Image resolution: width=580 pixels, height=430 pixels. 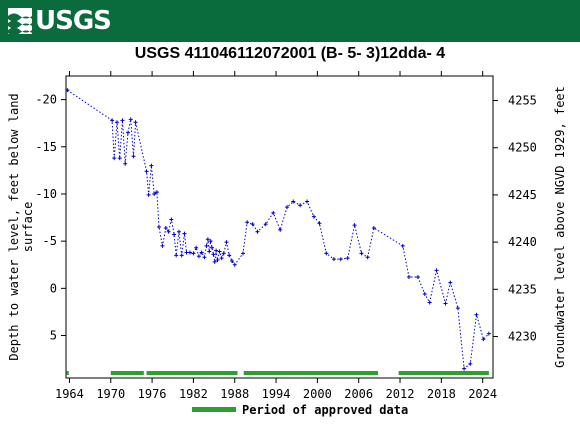 I want to click on x-tick-label: 1982, so click(x=193, y=394).